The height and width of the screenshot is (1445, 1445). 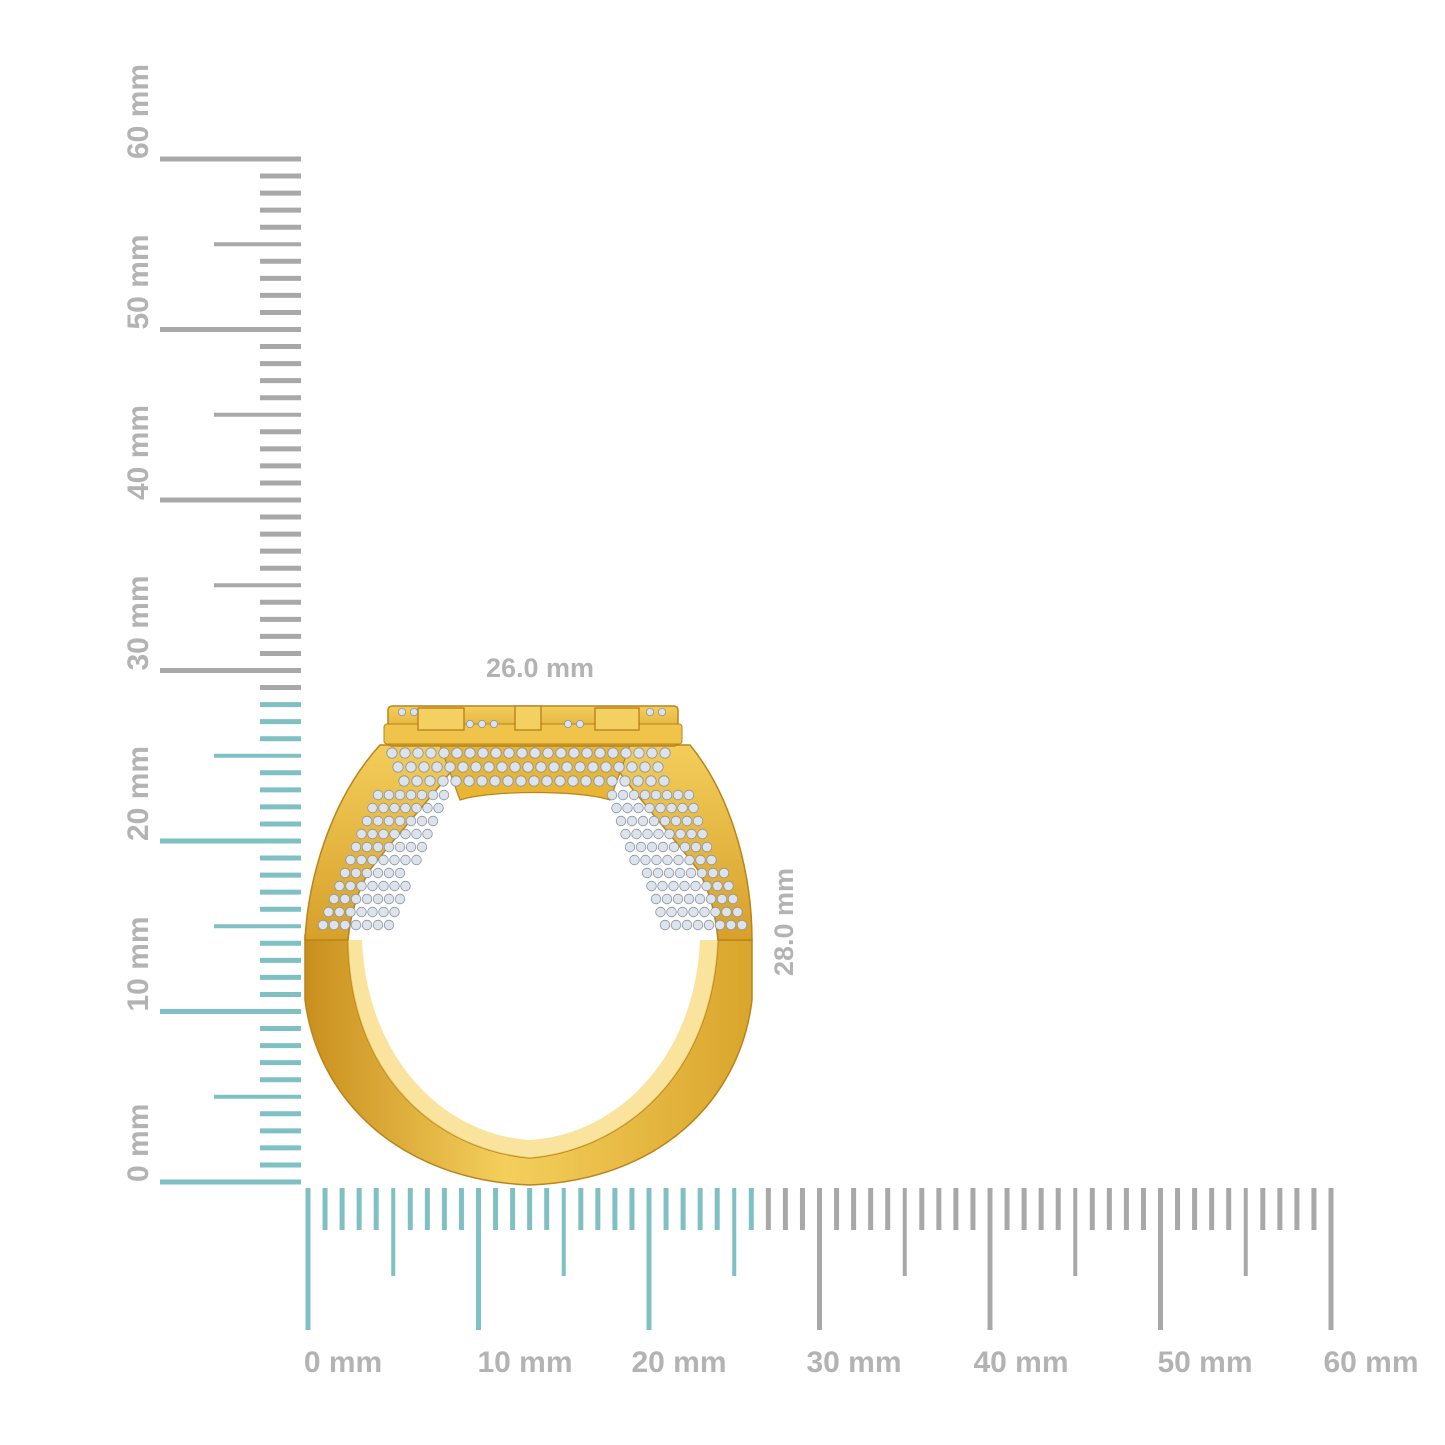 I want to click on height-dimension-label: 28.0 mm, so click(x=784, y=922).